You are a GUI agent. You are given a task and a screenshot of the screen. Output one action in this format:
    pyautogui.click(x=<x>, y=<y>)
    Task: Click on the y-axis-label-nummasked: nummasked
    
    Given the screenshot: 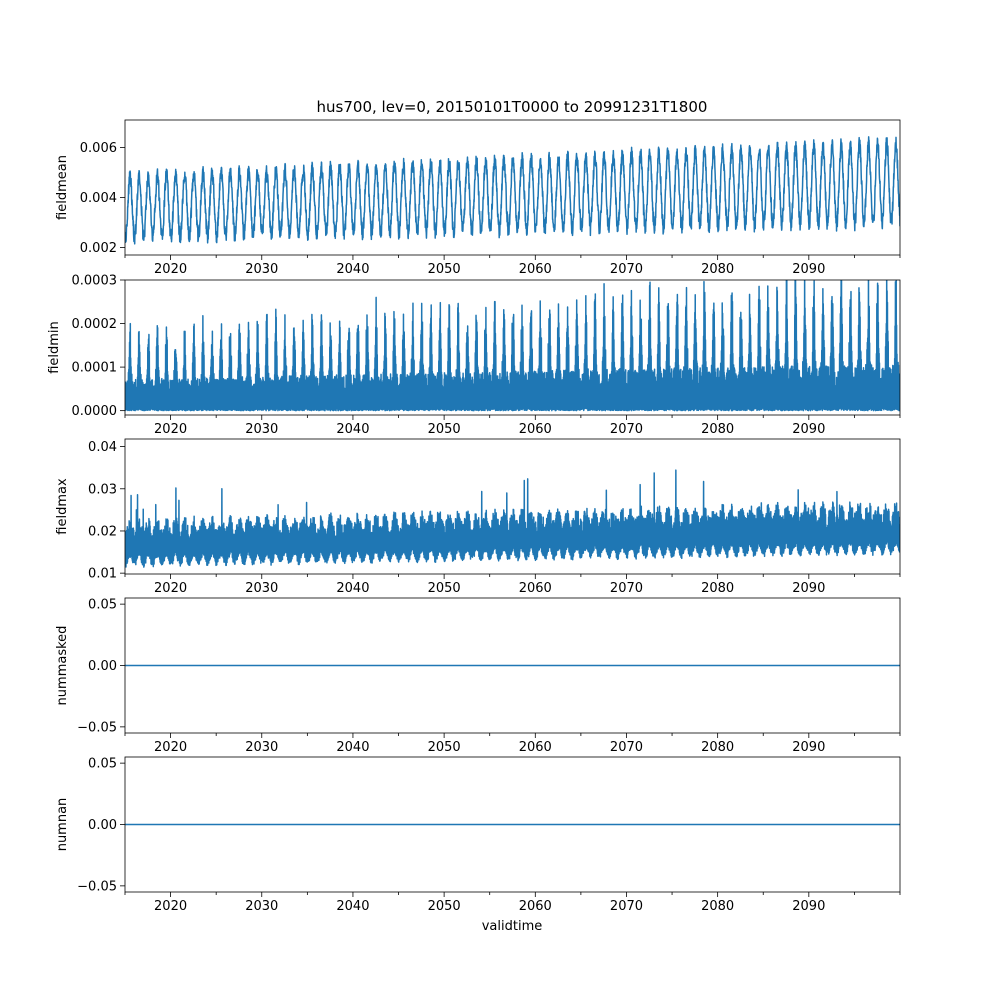 What is the action you would take?
    pyautogui.click(x=62, y=666)
    